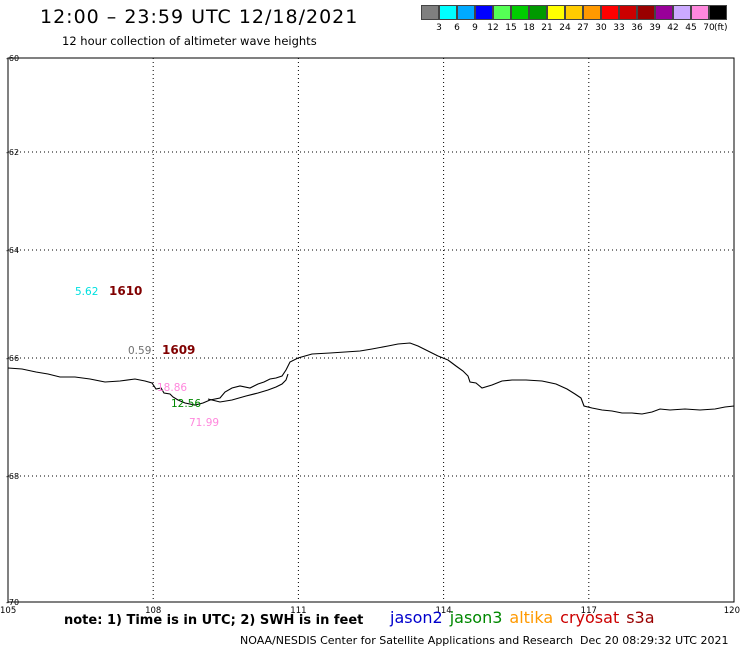 This screenshot has height=650, width=740. Describe the element at coordinates (721, 28) in the screenshot. I see `legend-unit: (ft)` at that location.